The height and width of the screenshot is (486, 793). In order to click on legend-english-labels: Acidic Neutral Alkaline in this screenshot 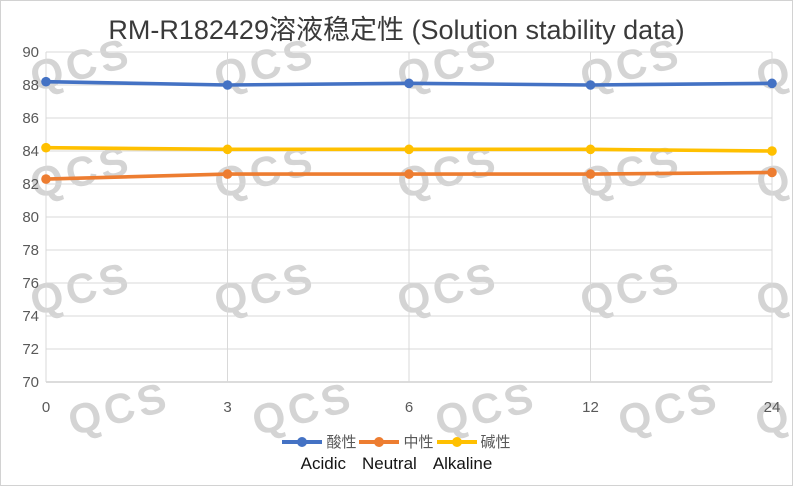, I will do `click(396, 464)`.